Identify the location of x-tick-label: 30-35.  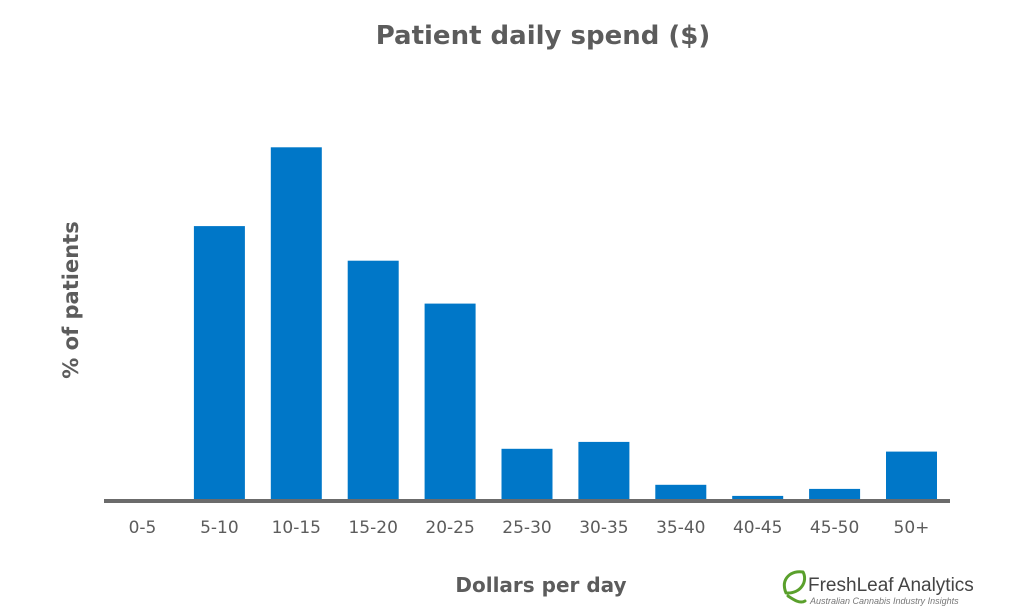
(603, 528).